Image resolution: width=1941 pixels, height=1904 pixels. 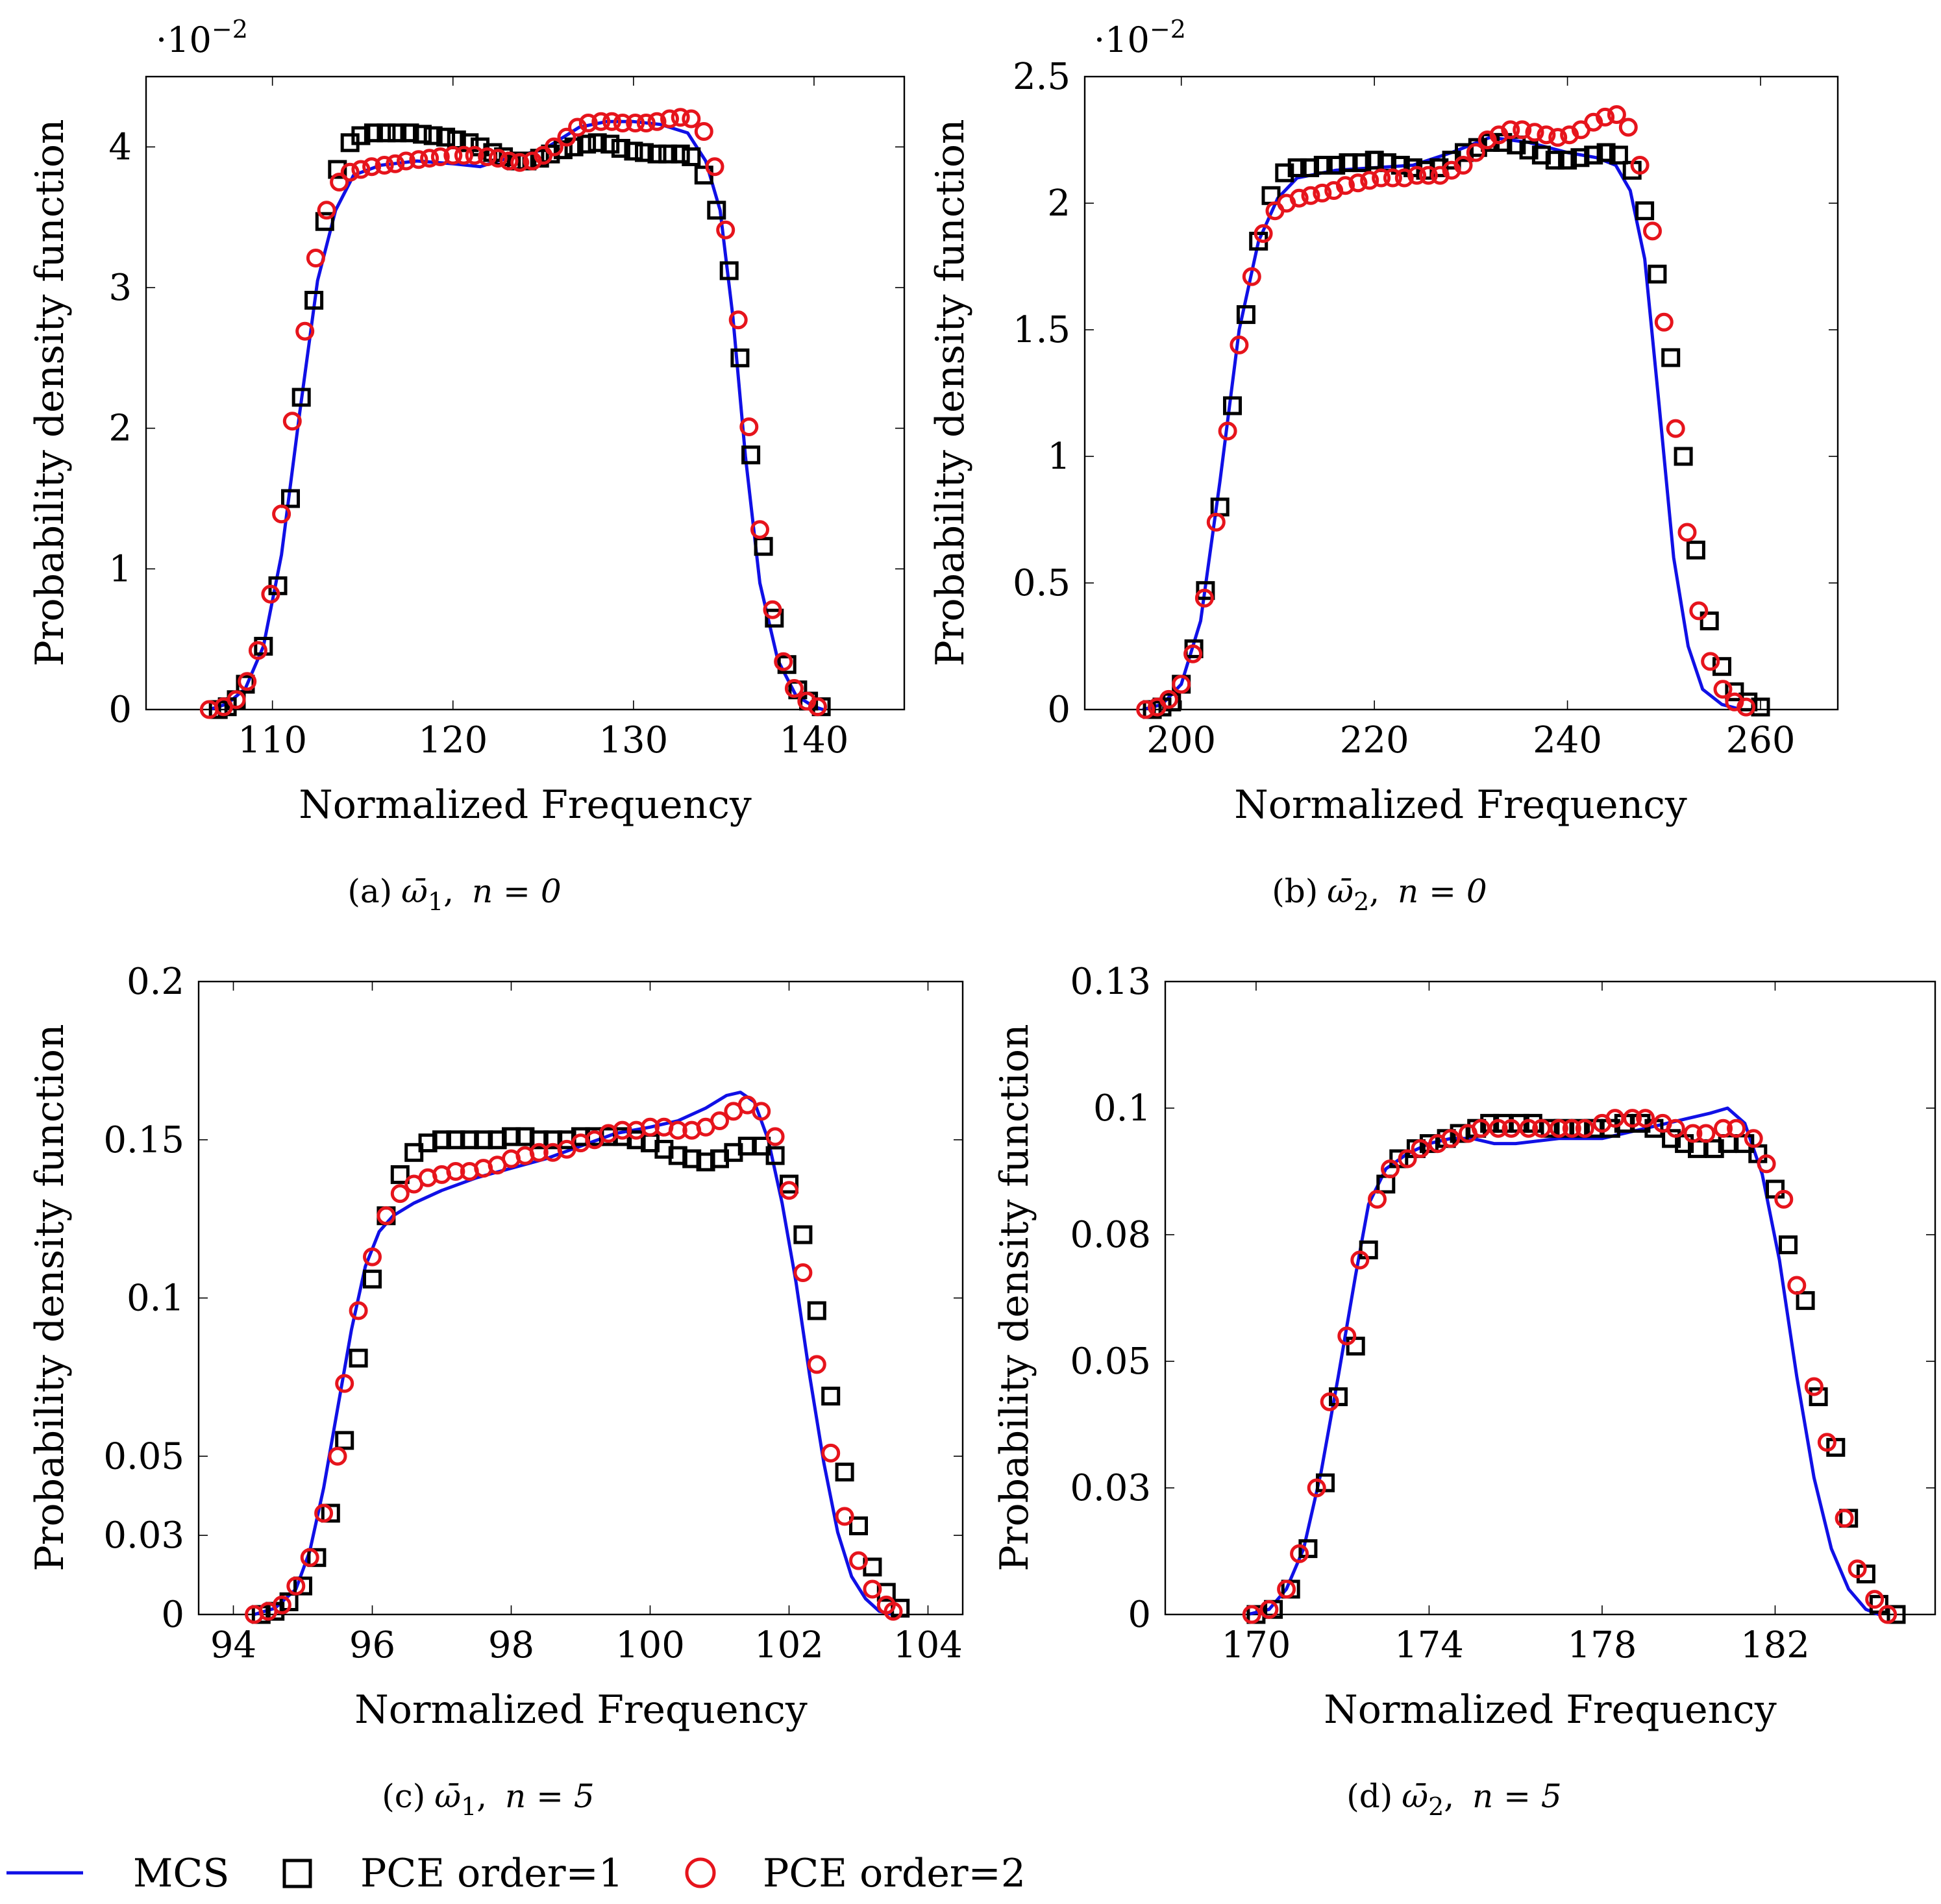 What do you see at coordinates (50, 393) in the screenshot?
I see `y-axis-label-a: Probability density function` at bounding box center [50, 393].